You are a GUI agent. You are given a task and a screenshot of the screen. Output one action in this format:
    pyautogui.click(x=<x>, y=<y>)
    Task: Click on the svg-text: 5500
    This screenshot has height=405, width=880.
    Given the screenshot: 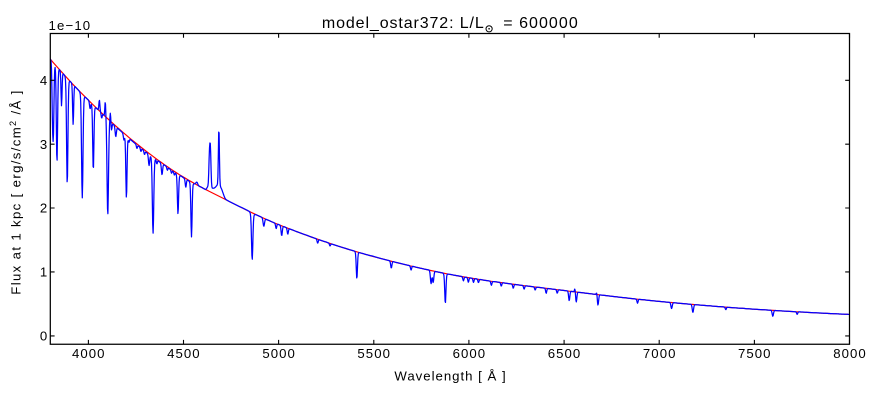 What is the action you would take?
    pyautogui.click(x=374, y=353)
    